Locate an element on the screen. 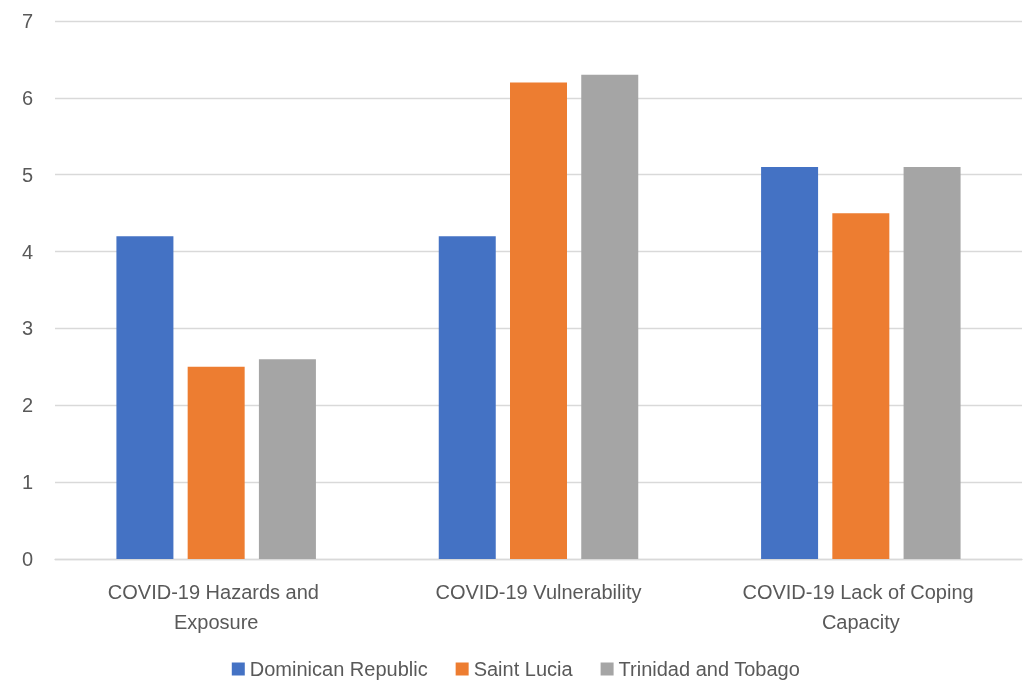 Image resolution: width=1032 pixels, height=688 pixels. legend-label: Dominican Republic is located at coordinates (338, 669).